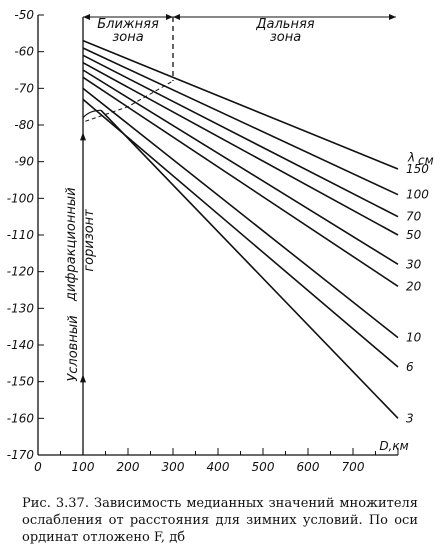 This screenshot has width=440, height=560. What do you see at coordinates (21, 308) in the screenshot?
I see `y-tick-label: -130` at bounding box center [21, 308].